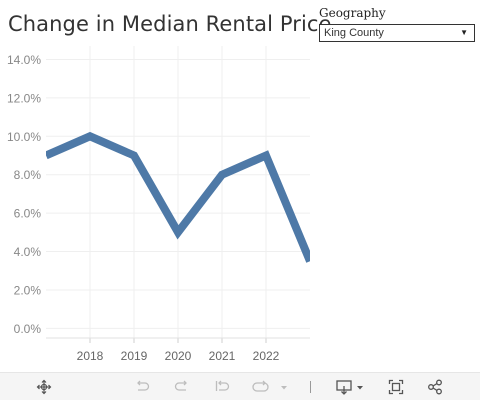  Describe the element at coordinates (24, 60) in the screenshot. I see `y-tick-label: 14.0%` at that location.